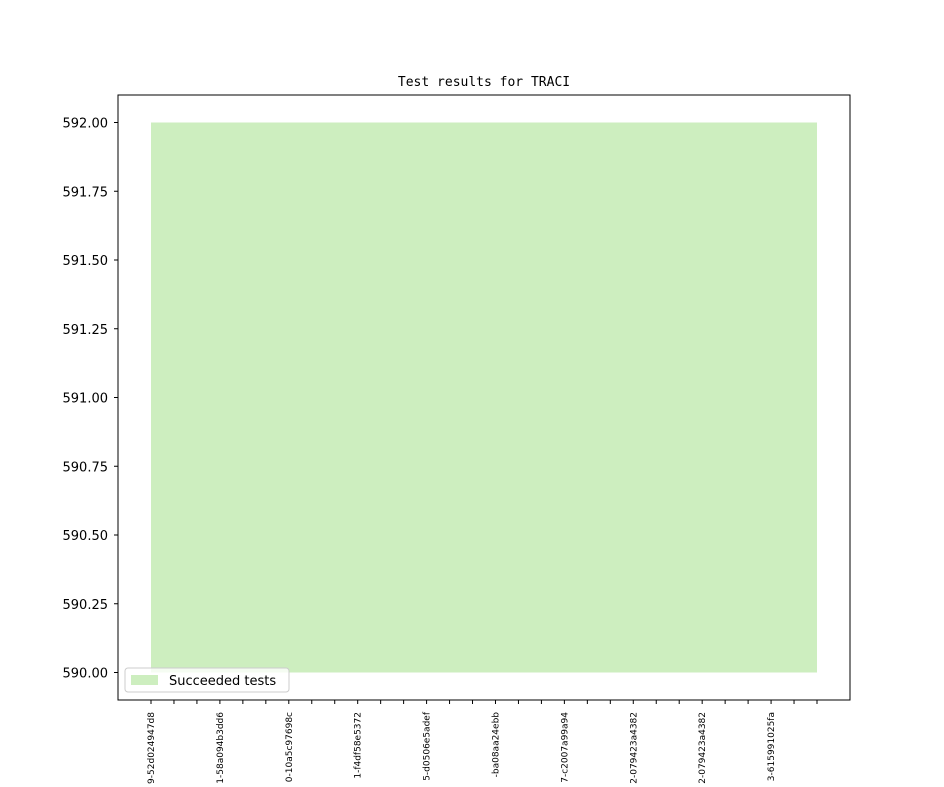 This screenshot has height=787, width=944. What do you see at coordinates (86, 605) in the screenshot?
I see `y-tick-label: 590.25` at bounding box center [86, 605].